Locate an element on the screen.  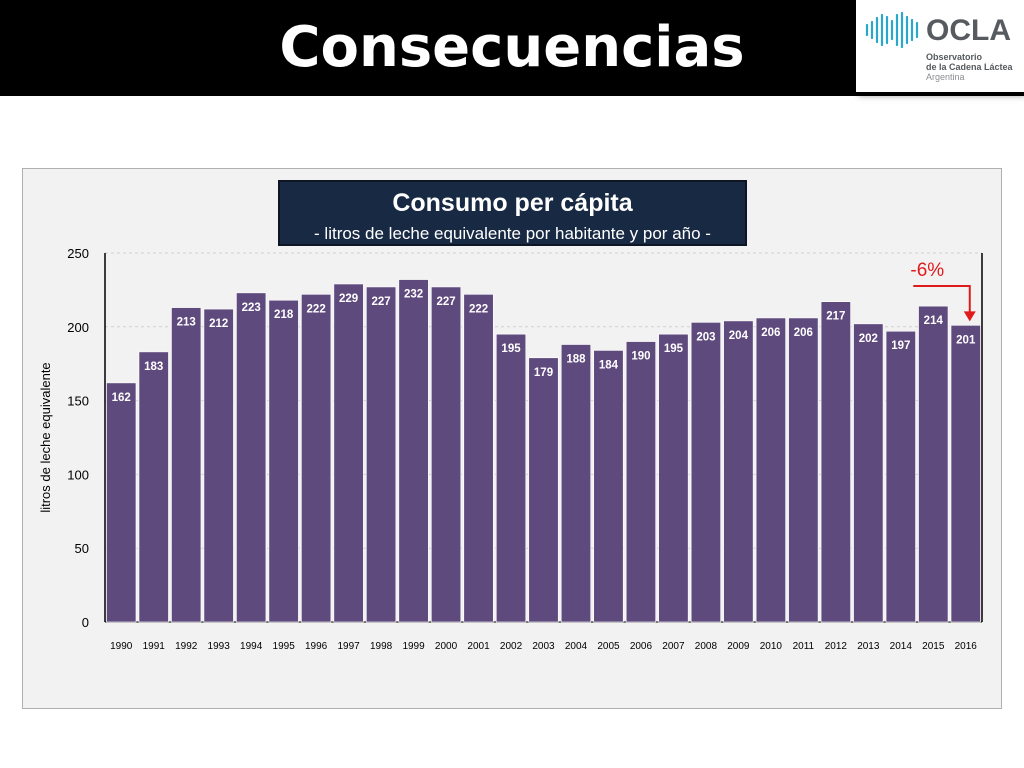
x-tick-label: 2002 is located at coordinates (511, 646).